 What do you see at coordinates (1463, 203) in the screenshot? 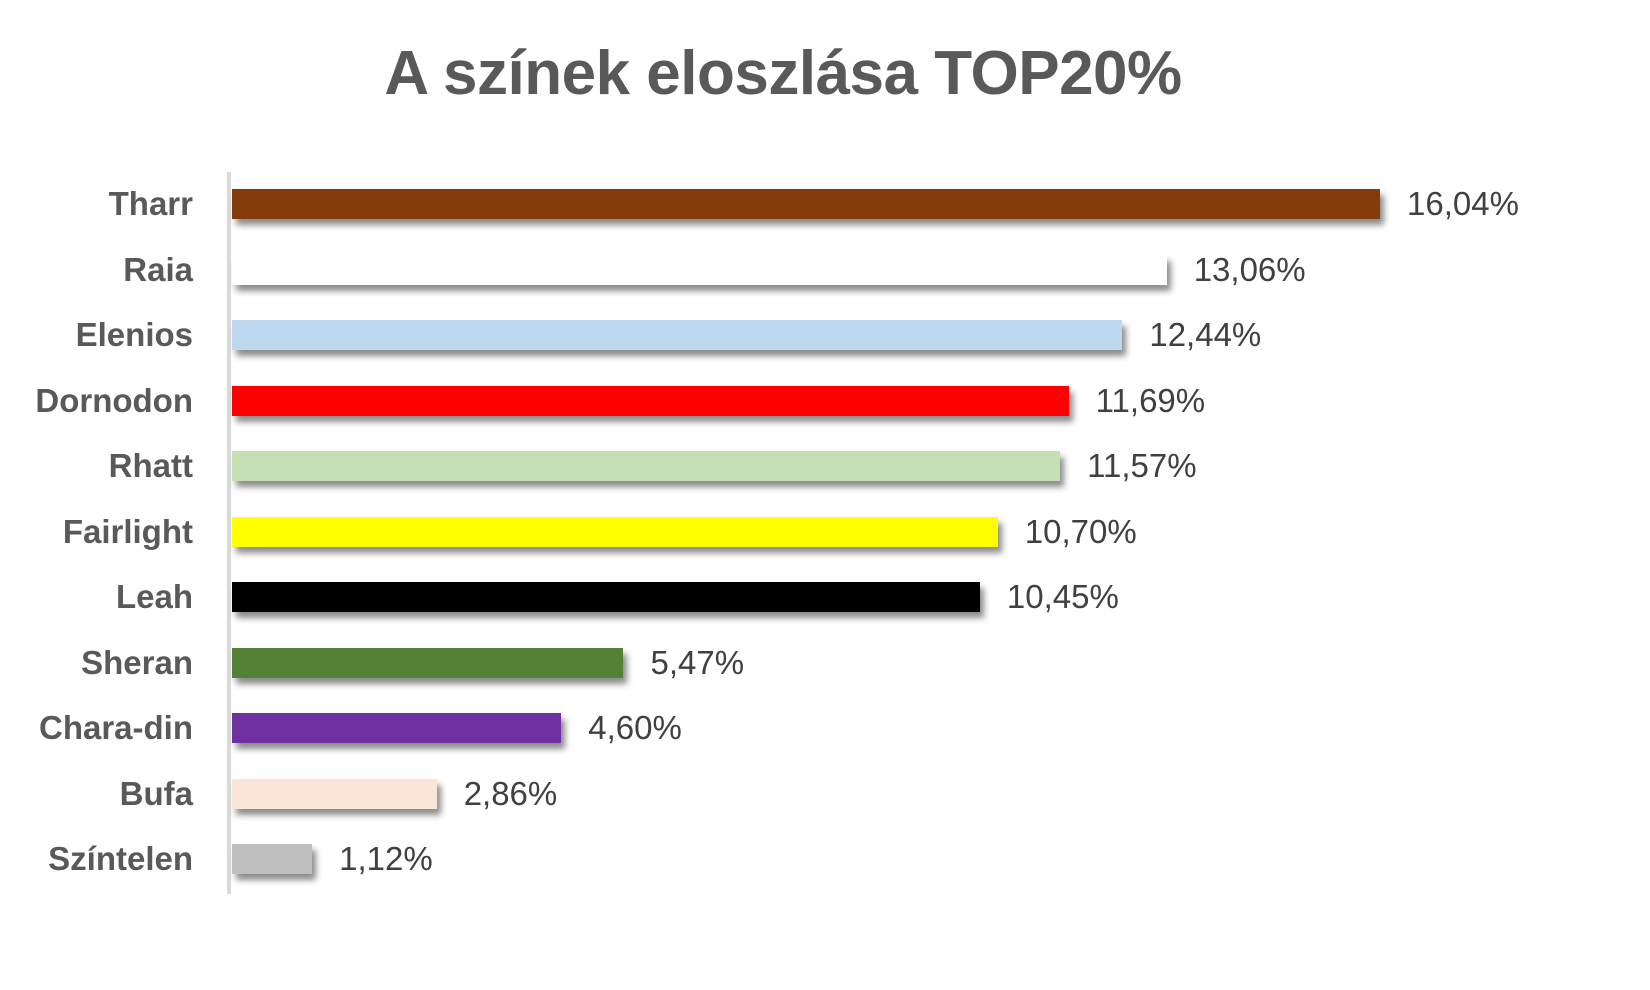
I see `data-label: 16,04%` at bounding box center [1463, 203].